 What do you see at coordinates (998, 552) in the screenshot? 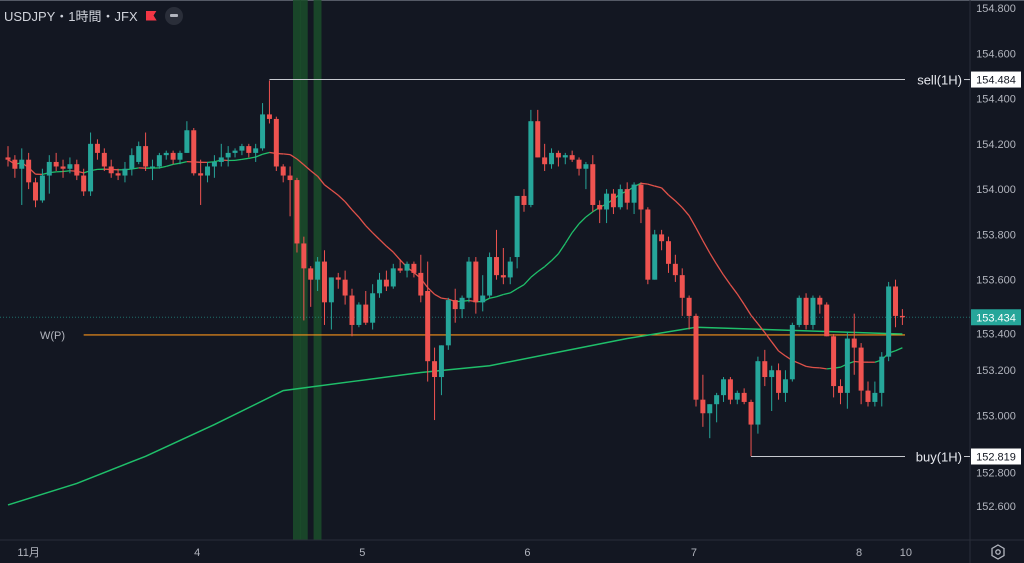
I see `settings-hexagon-icon` at bounding box center [998, 552].